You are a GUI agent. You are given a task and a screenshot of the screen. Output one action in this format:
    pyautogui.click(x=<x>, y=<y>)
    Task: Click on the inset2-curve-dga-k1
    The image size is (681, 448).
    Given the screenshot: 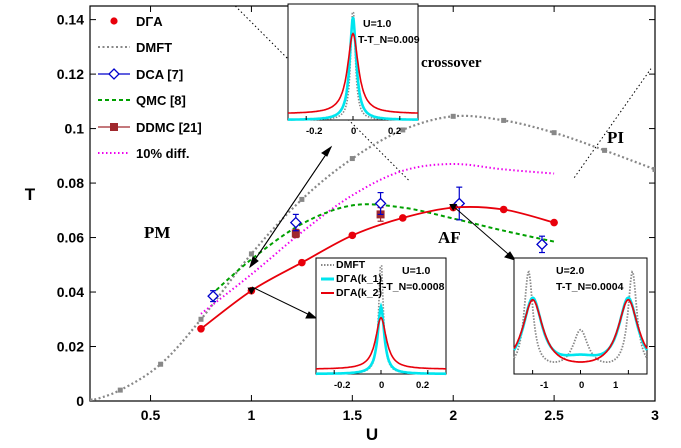 What is the action you would take?
    pyautogui.click(x=381, y=339)
    